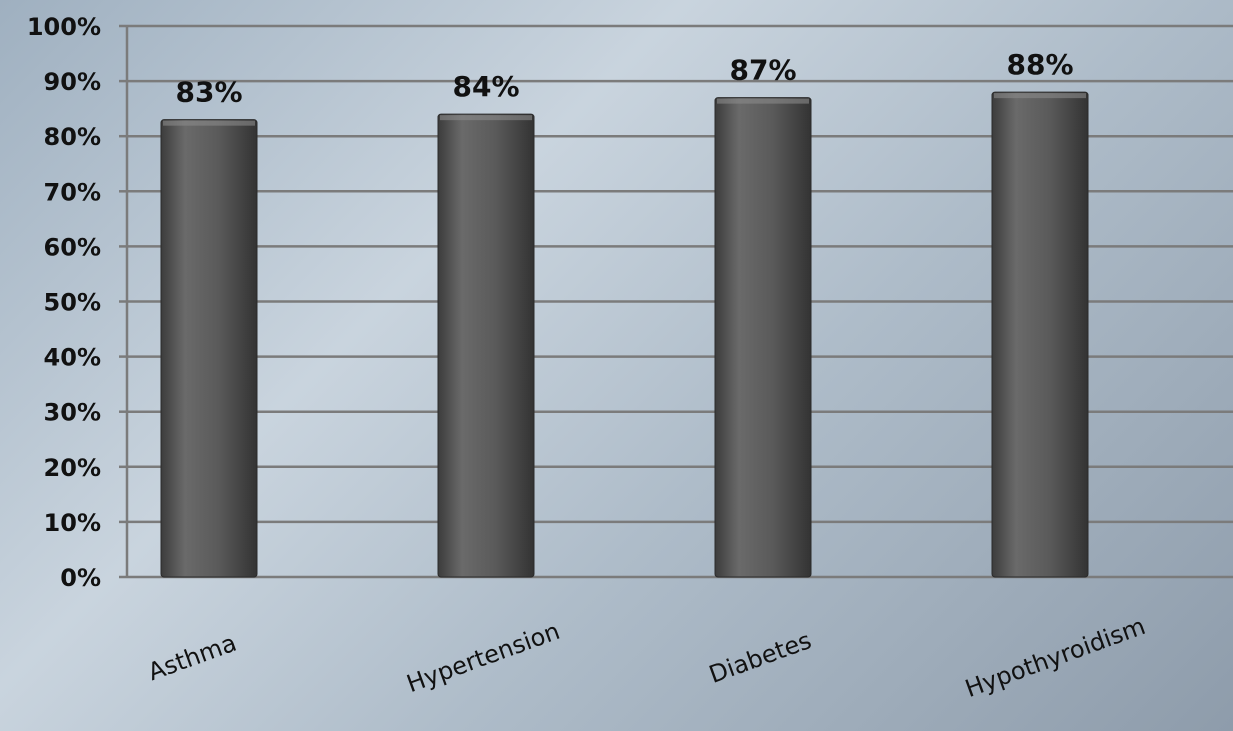 This screenshot has width=1233, height=731. I want to click on x-axis-category-labels: Asthma Hypertension Diabetes Hypothyroidism, so click(646, 657).